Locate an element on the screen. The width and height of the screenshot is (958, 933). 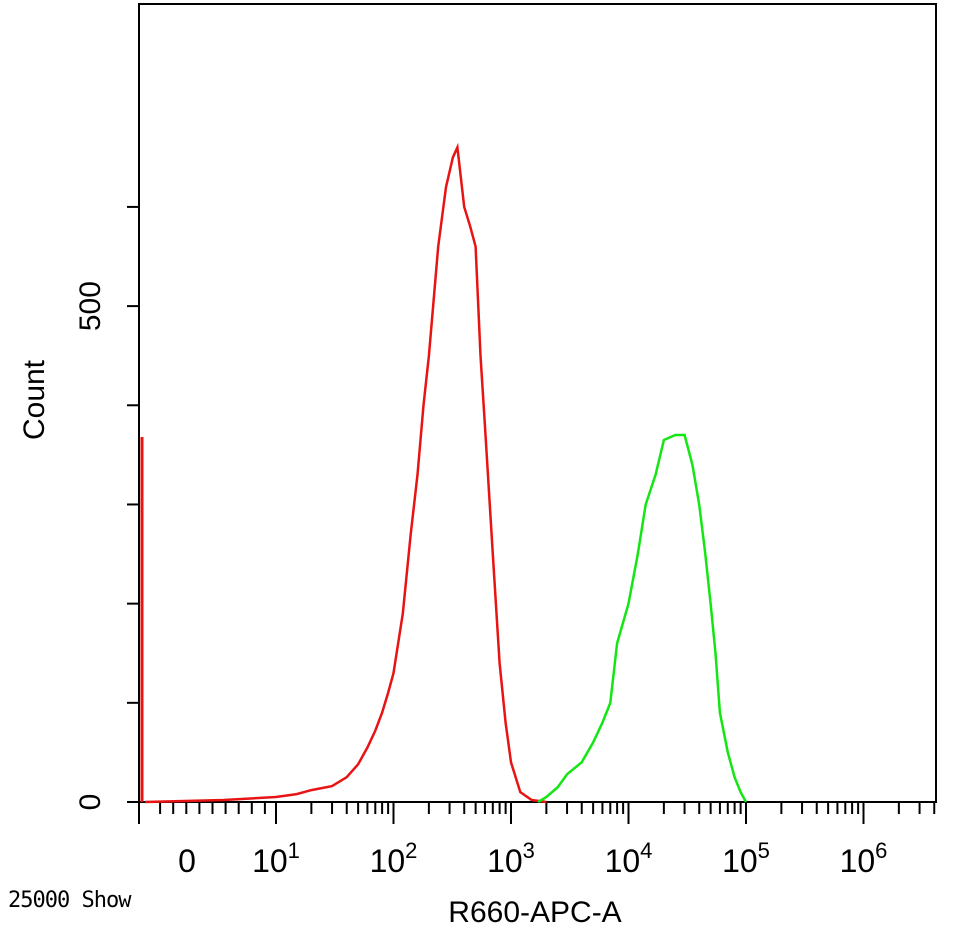
x-tick-label: 10⁶ is located at coordinates (864, 858).